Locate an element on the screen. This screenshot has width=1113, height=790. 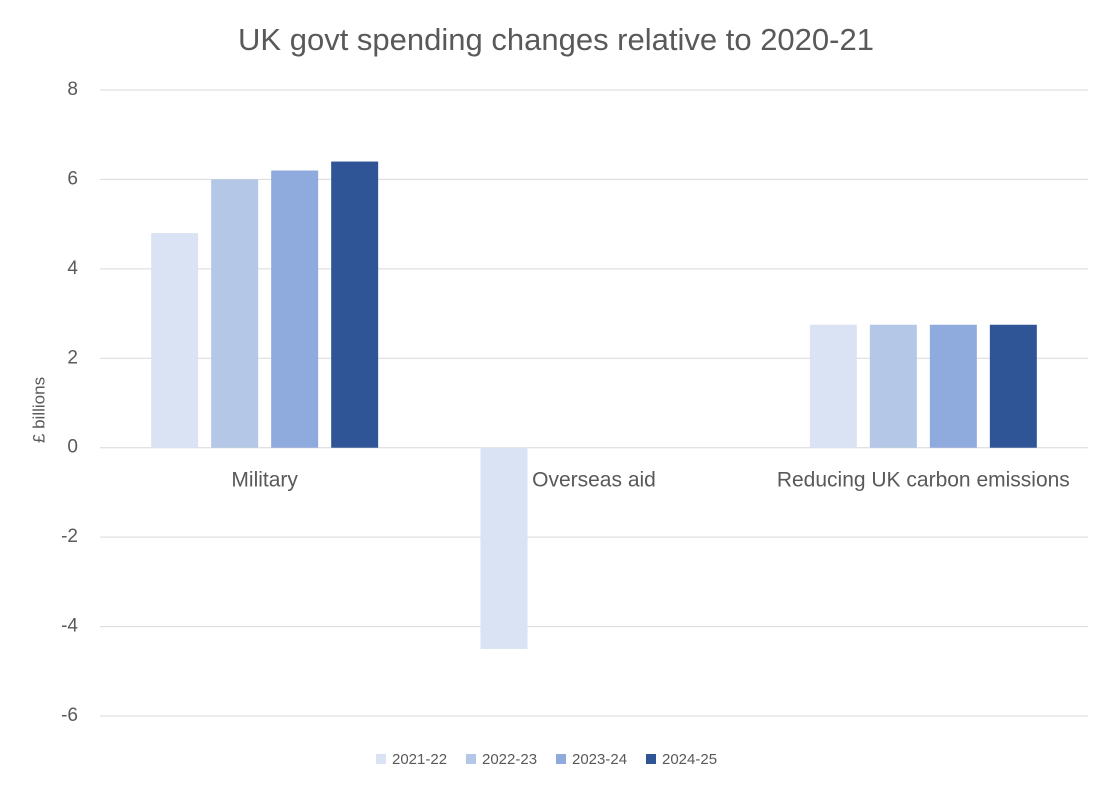
y-tick-label: -2 is located at coordinates (69, 536).